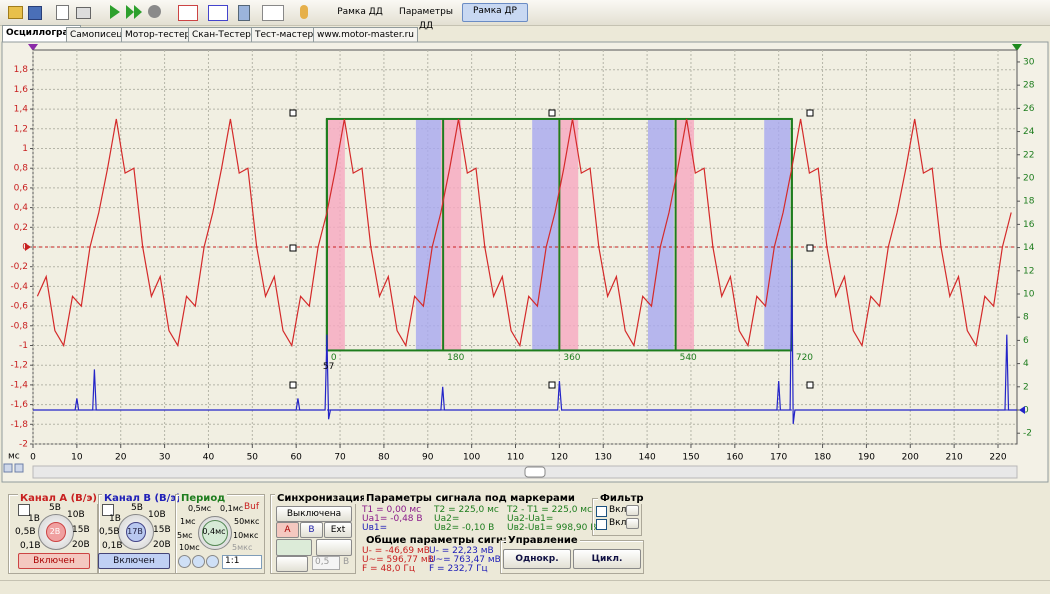 The width and height of the screenshot is (1050, 594). What do you see at coordinates (1028, 271) in the screenshot?
I see `y2-tick-label: 12` at bounding box center [1028, 271].